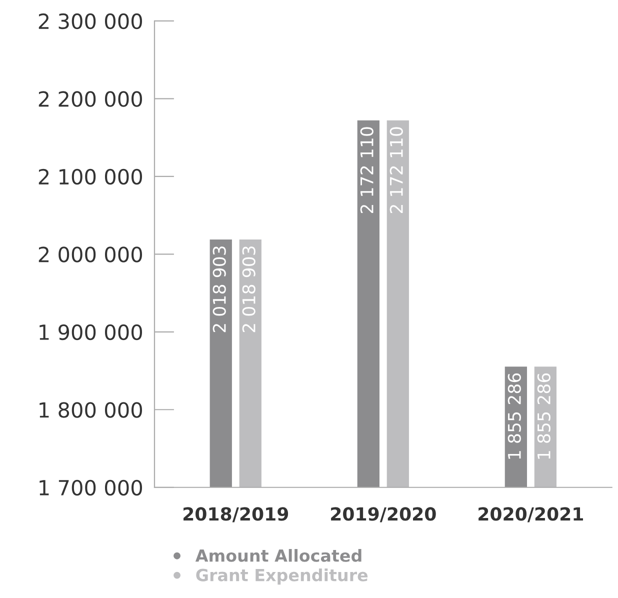 Image resolution: width=618 pixels, height=598 pixels. Describe the element at coordinates (91, 488) in the screenshot. I see `y-tick-label: 1 700 000` at that location.